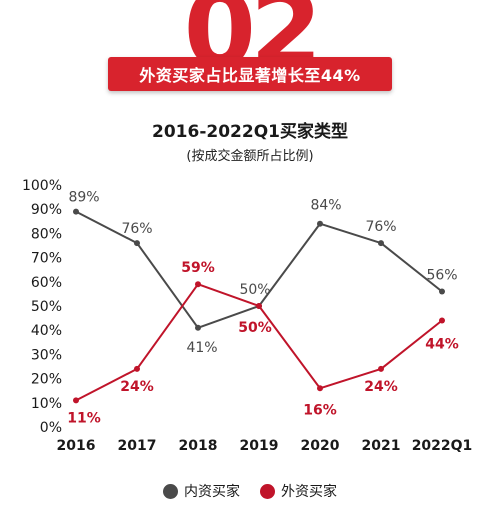 The image size is (500, 514). Describe the element at coordinates (442, 345) in the screenshot. I see `series-foreign-data-label: 44%` at that location.